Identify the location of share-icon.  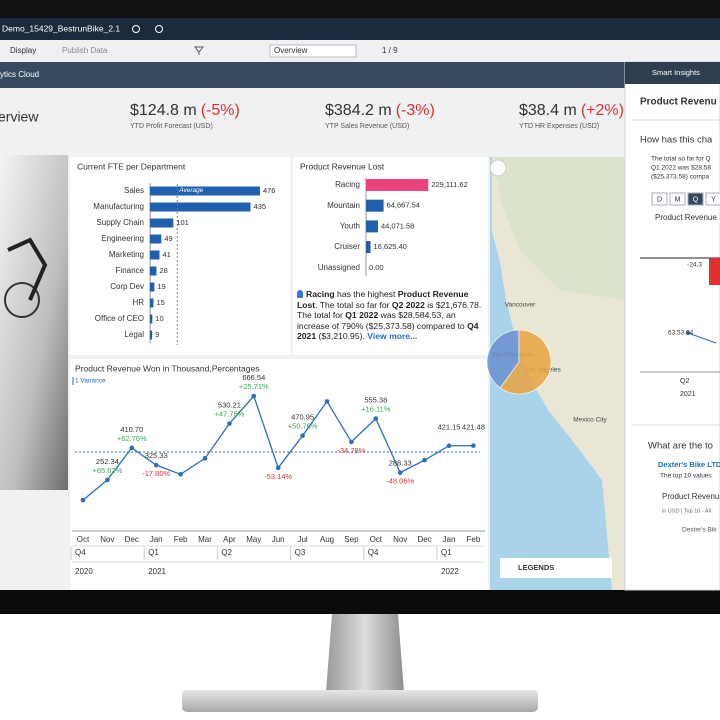
(159, 29).